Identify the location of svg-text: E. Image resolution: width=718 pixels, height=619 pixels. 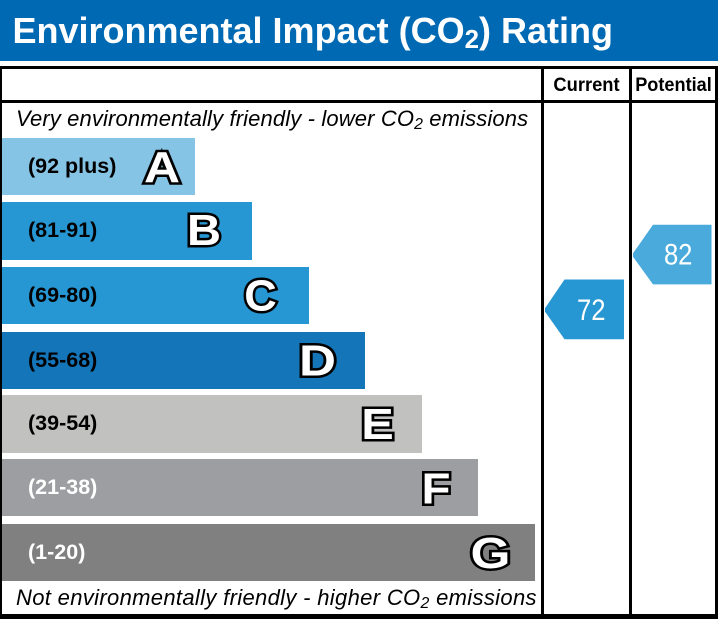
(377, 424).